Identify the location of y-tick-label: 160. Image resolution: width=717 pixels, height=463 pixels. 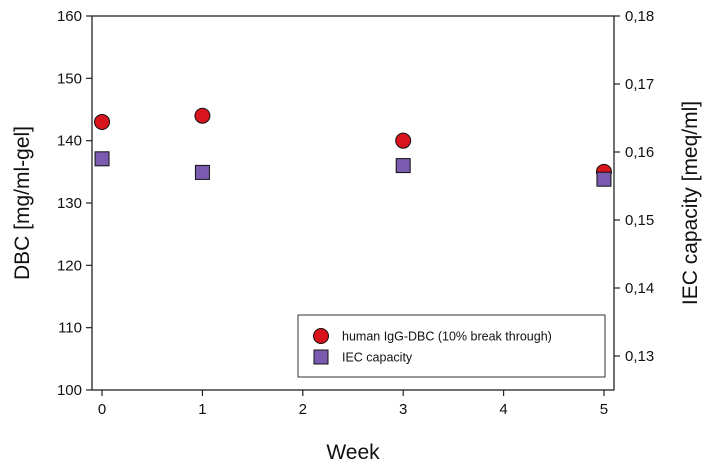
(69, 16).